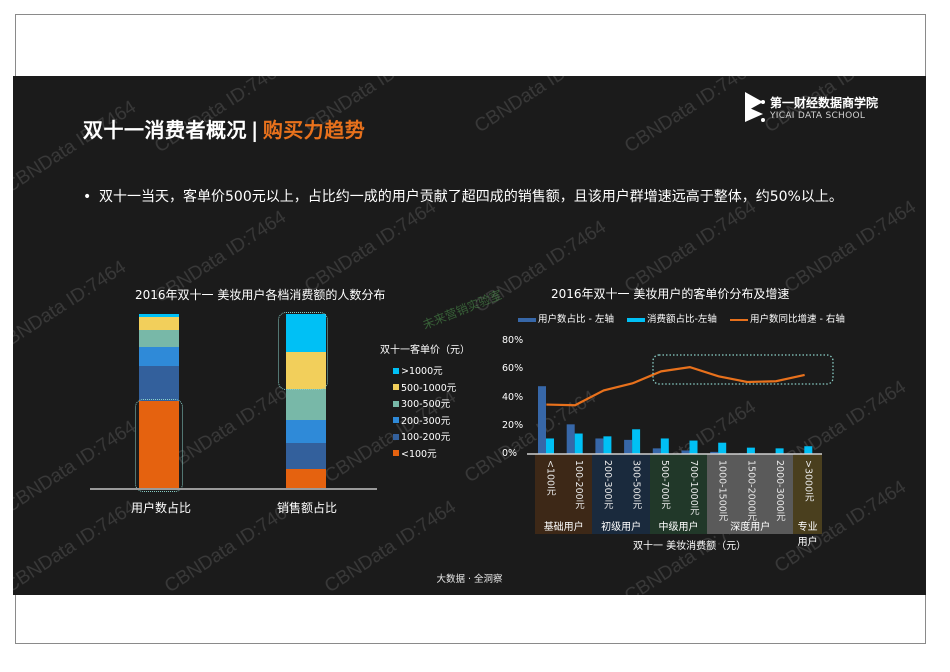 The image size is (950, 672). I want to click on legend-item: 100-200元, so click(421, 438).